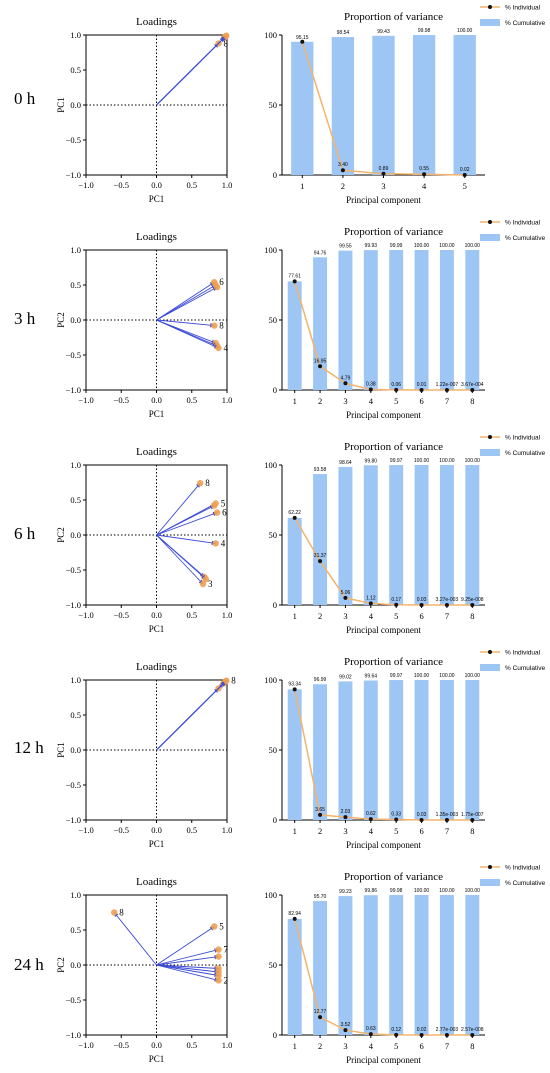 The width and height of the screenshot is (550, 1073). Describe the element at coordinates (393, 17) in the screenshot. I see `variance-title: Proportion of variance` at that location.